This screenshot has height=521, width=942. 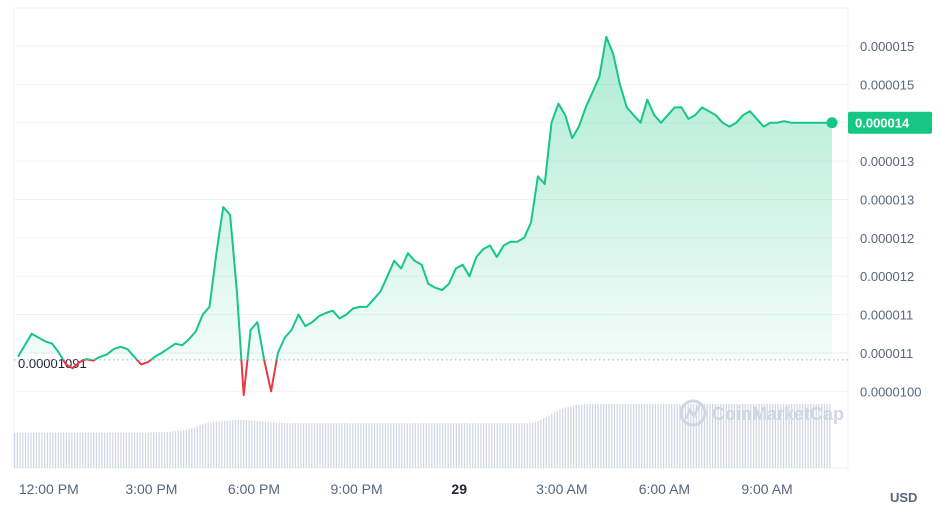 I want to click on volume-bars, so click(x=422, y=436).